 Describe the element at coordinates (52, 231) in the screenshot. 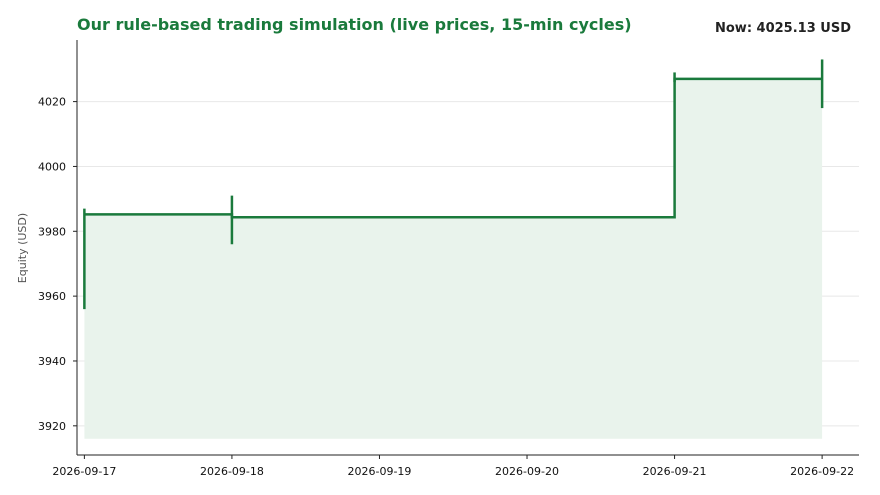

I see `y-tick-label: 3980` at that location.